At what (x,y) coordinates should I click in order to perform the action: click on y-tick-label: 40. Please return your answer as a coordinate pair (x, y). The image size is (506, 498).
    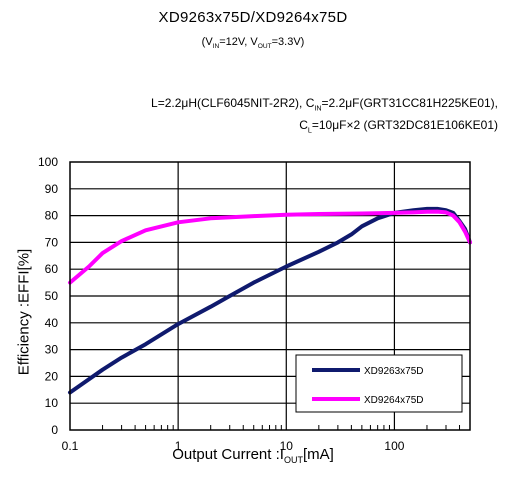
    Looking at the image, I should click on (52, 323).